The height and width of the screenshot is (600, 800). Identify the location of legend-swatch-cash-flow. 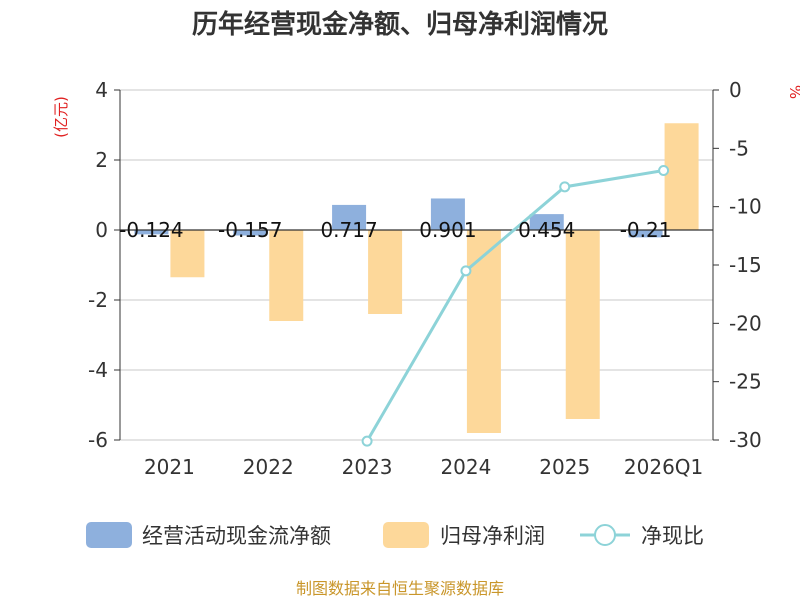
(109, 535).